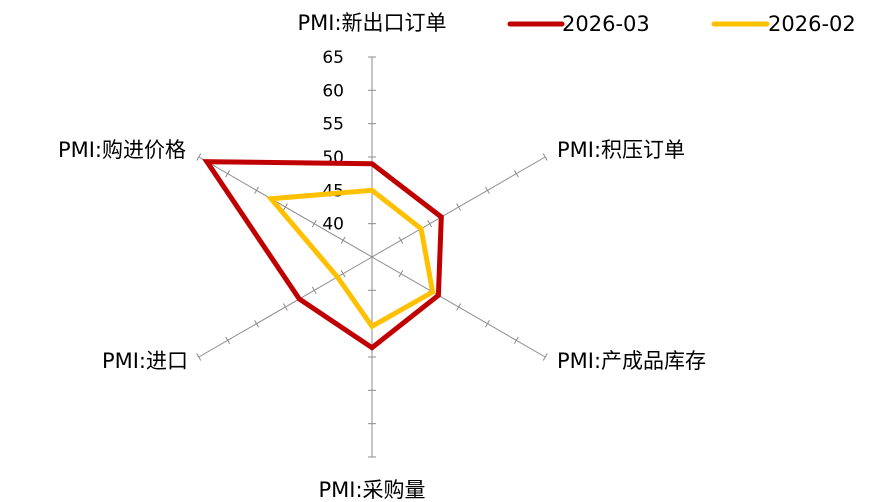 The width and height of the screenshot is (880, 502). What do you see at coordinates (333, 225) in the screenshot?
I see `tick-label-40: 40` at bounding box center [333, 225].